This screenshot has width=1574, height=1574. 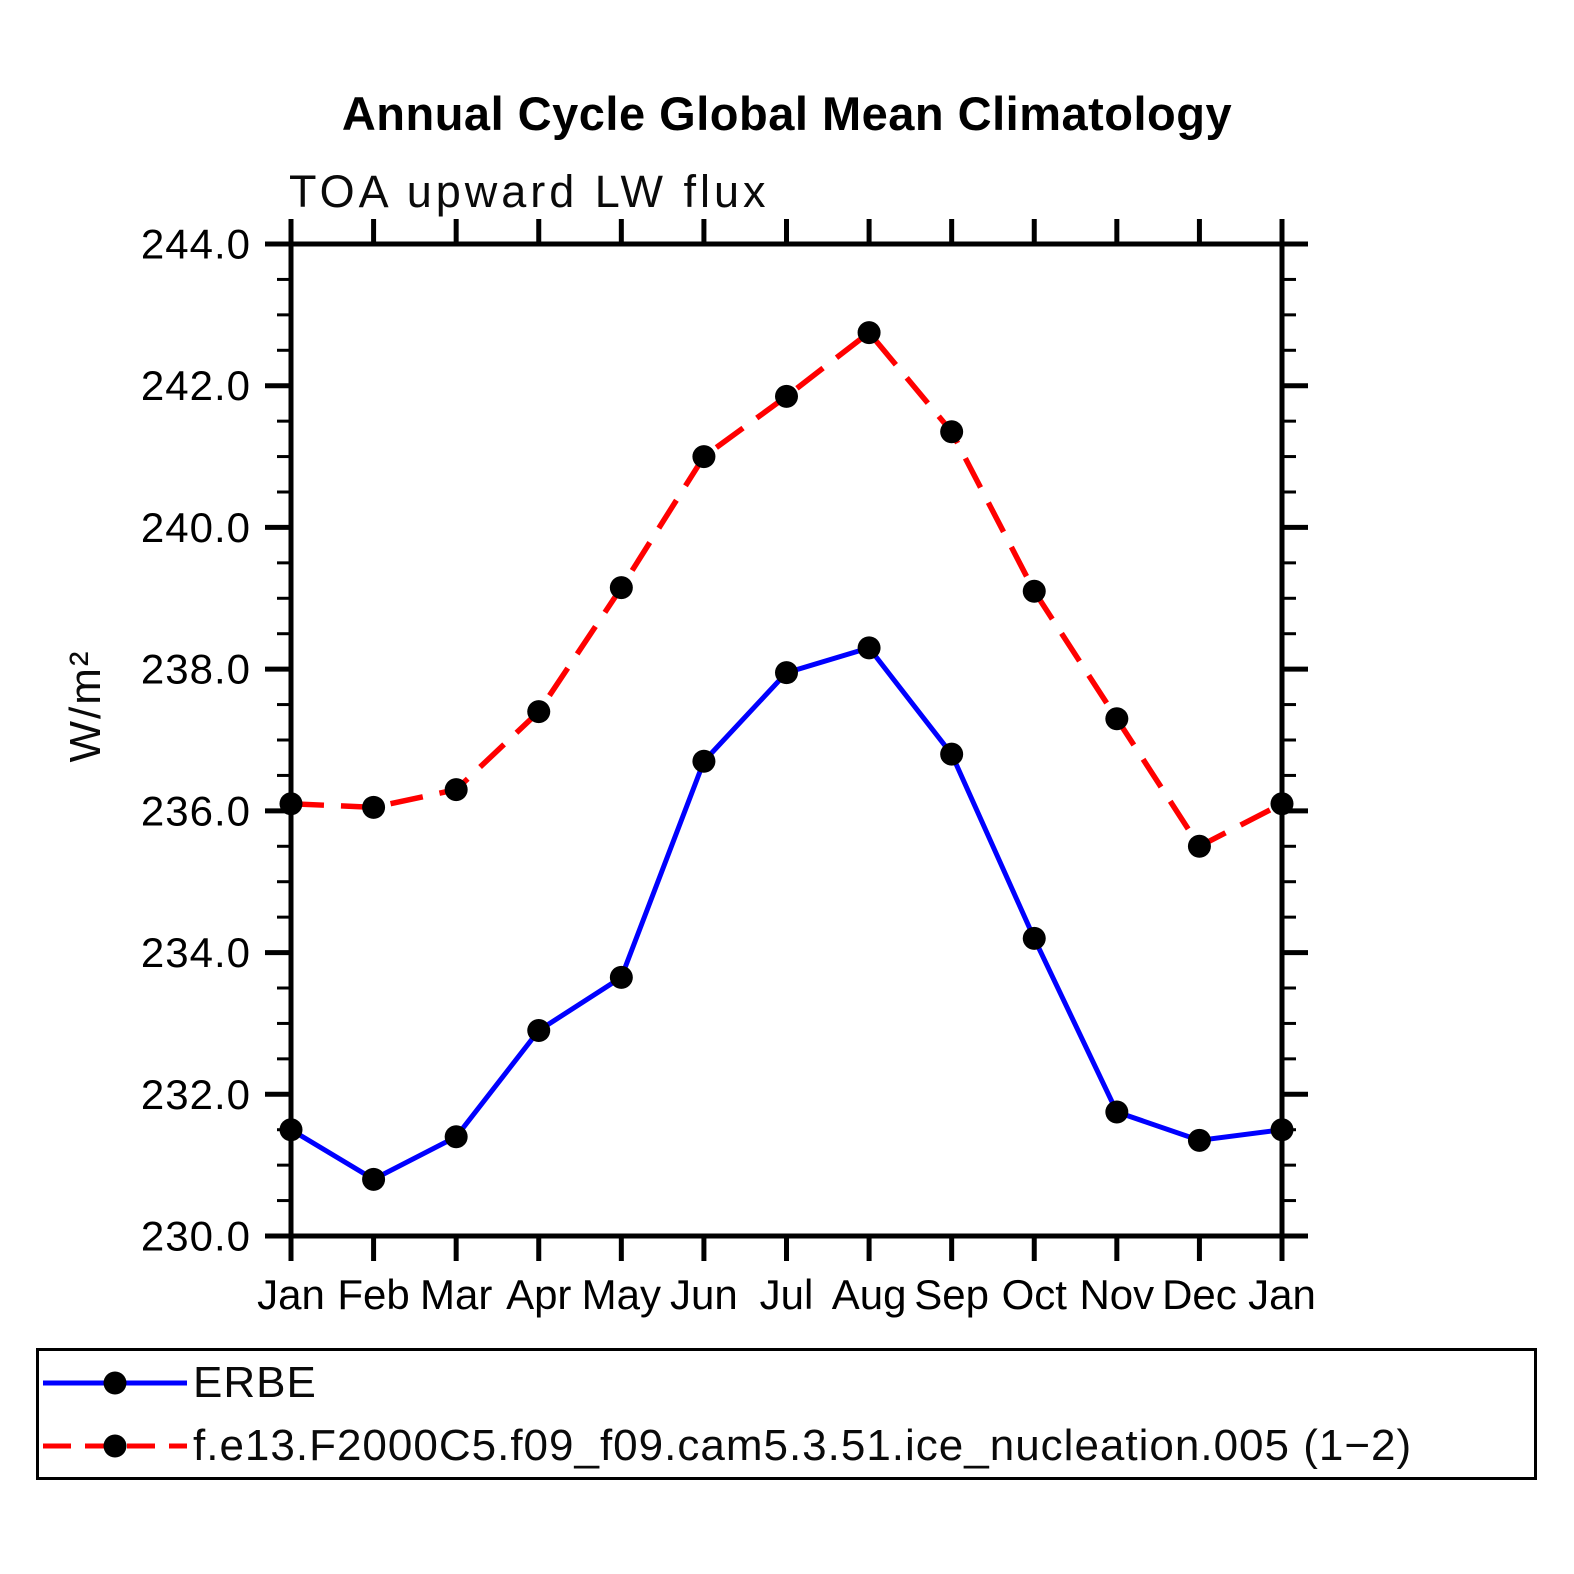 What do you see at coordinates (196, 810) in the screenshot?
I see `y-tick-label: 236.0` at bounding box center [196, 810].